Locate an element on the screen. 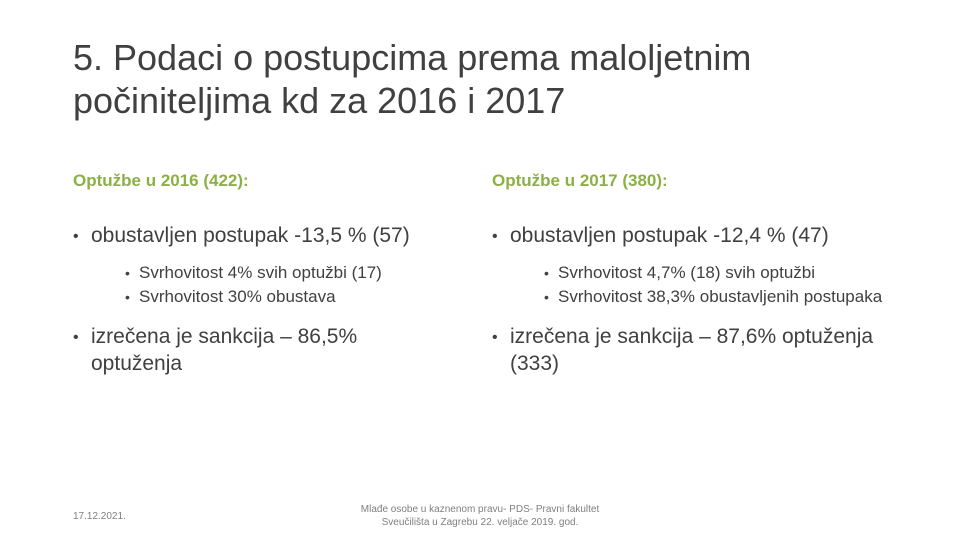 Image resolution: width=960 pixels, height=540 pixels. list-item: • izrečena je sankcija – 86,5% optuženja is located at coordinates (263, 350).